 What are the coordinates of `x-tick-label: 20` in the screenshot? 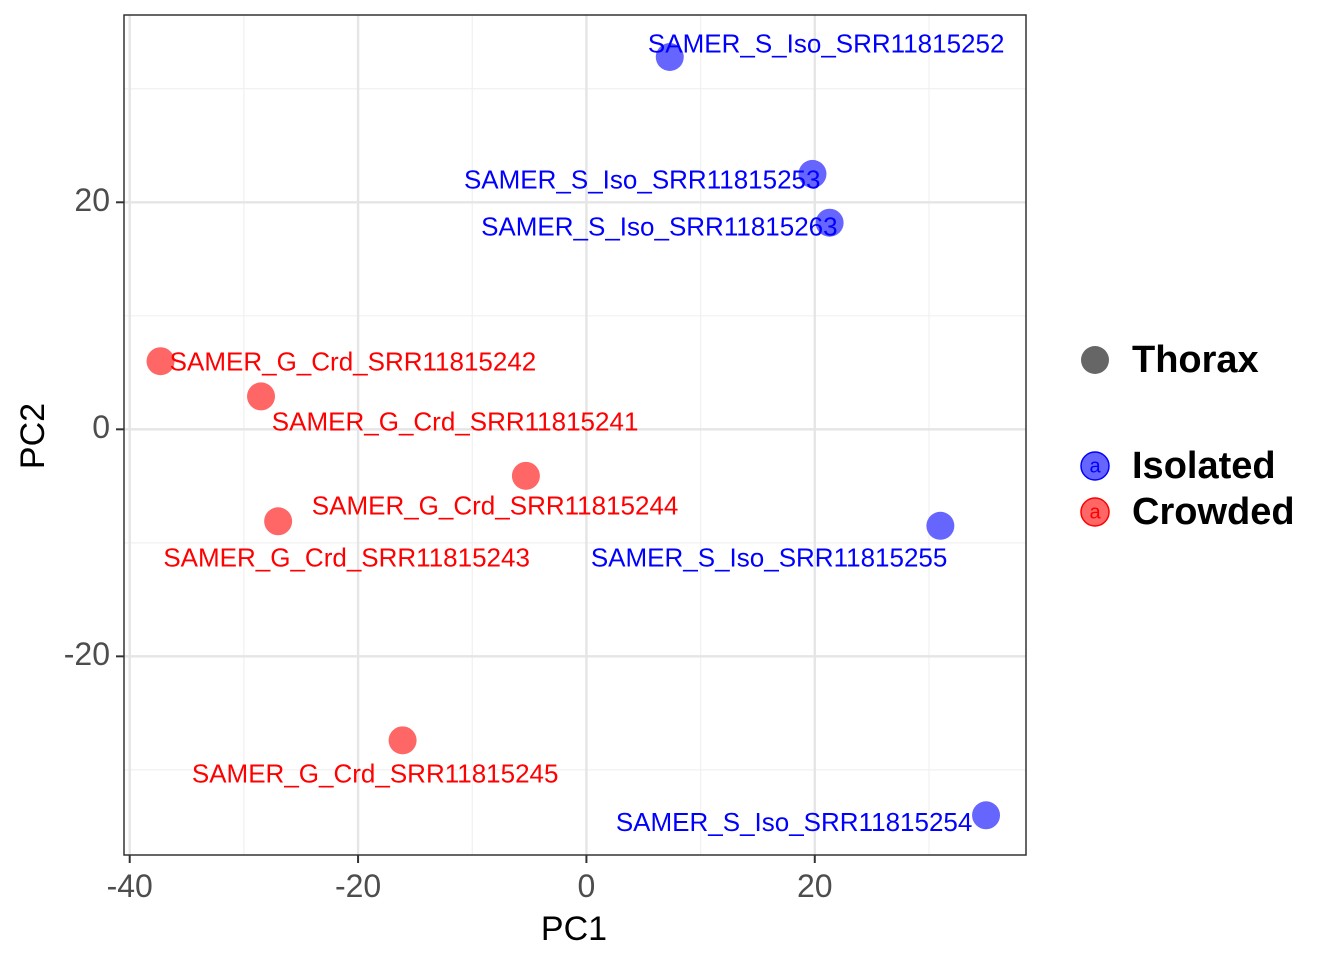 It's located at (815, 886).